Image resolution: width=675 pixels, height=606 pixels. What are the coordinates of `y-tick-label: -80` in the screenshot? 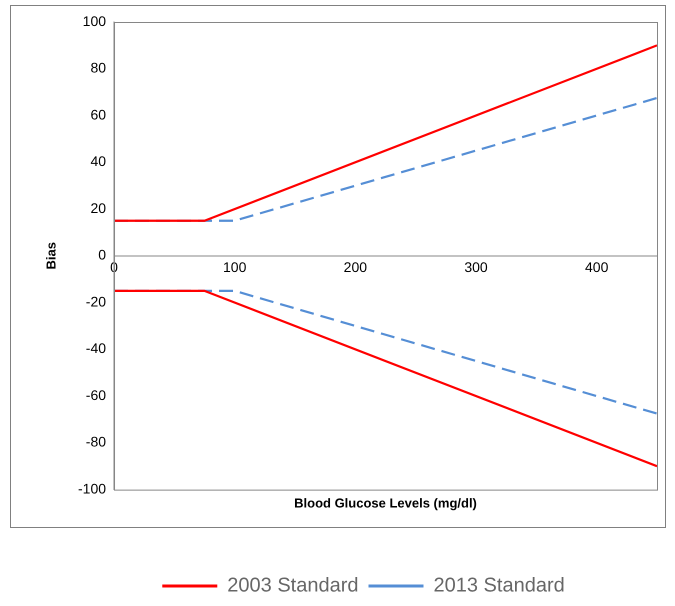 It's located at (96, 442).